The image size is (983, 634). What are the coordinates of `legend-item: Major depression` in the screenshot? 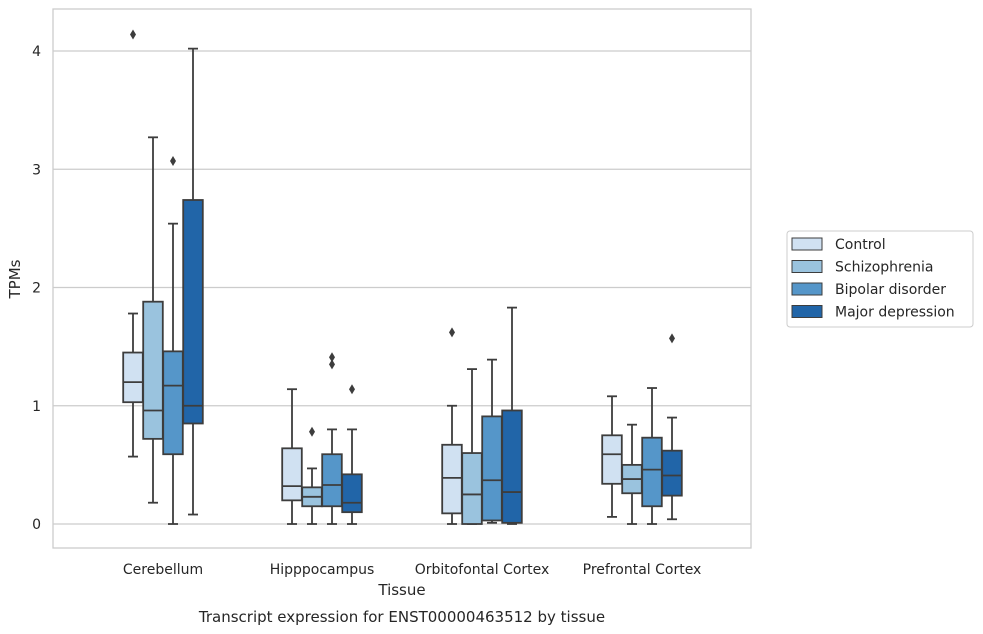 It's located at (873, 313).